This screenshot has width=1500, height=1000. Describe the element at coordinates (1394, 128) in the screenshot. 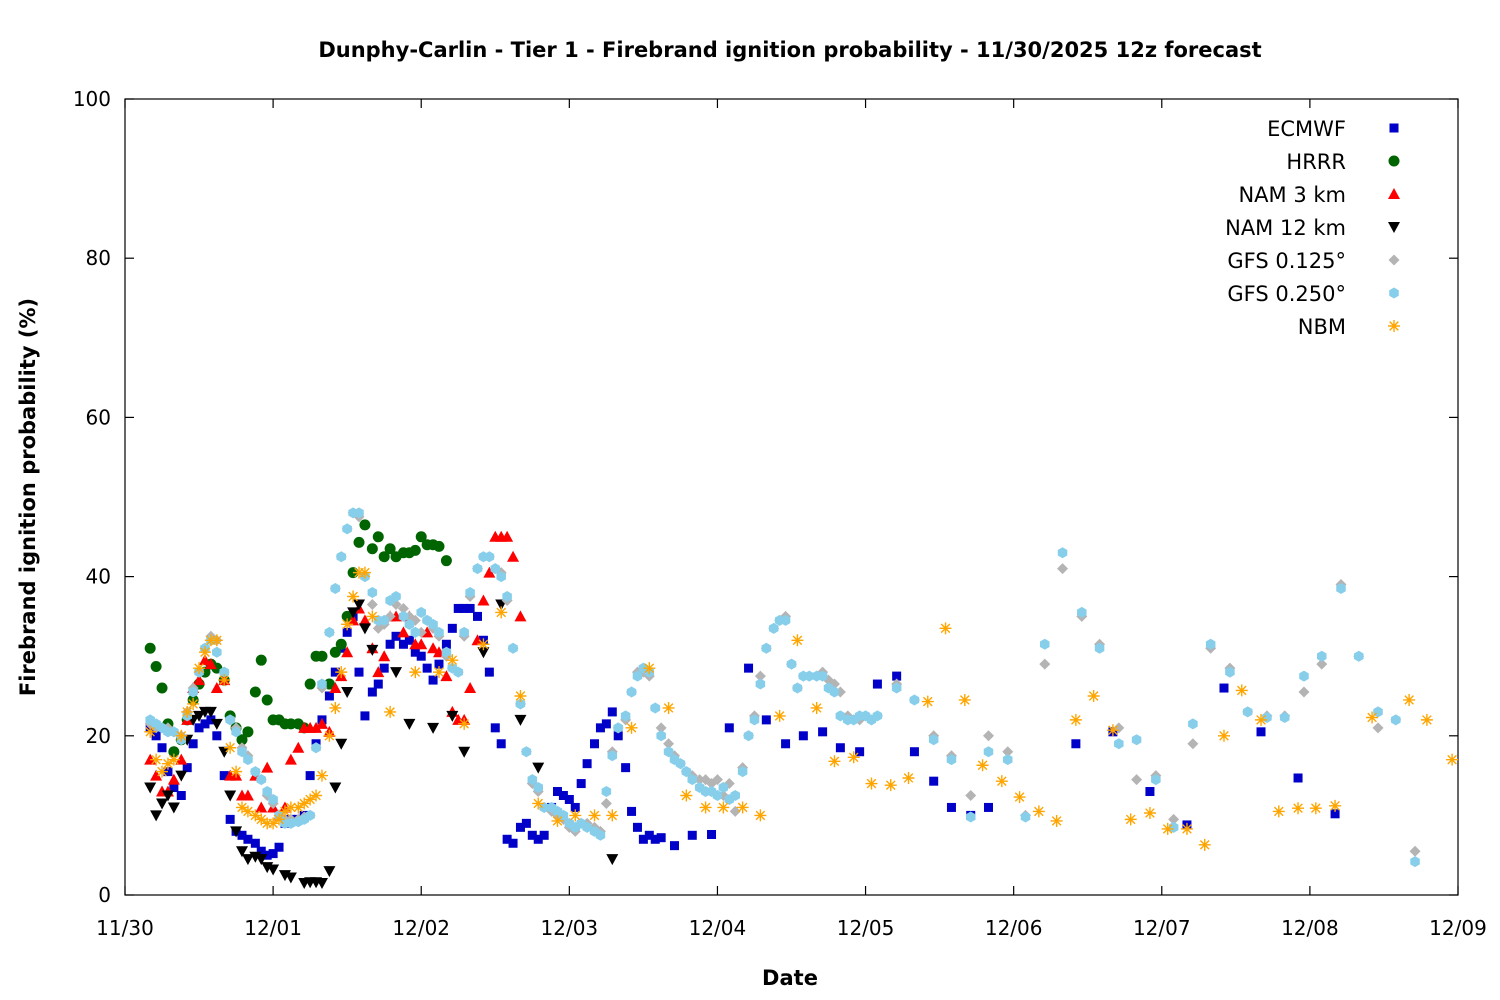

I see `legend-marker` at that location.